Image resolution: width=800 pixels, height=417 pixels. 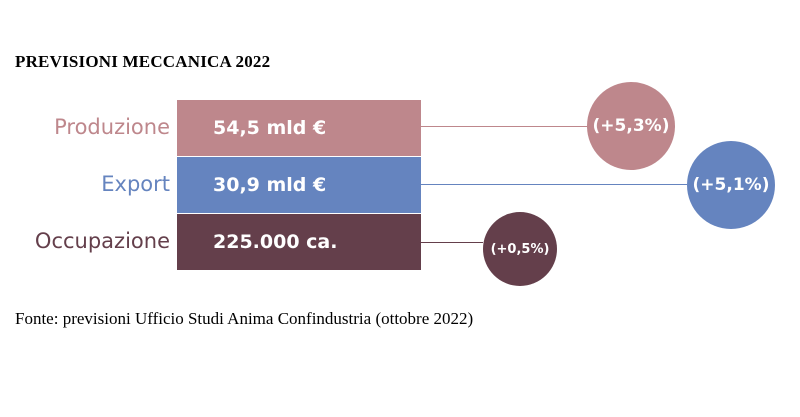 I want to click on connector-export, so click(x=554, y=184).